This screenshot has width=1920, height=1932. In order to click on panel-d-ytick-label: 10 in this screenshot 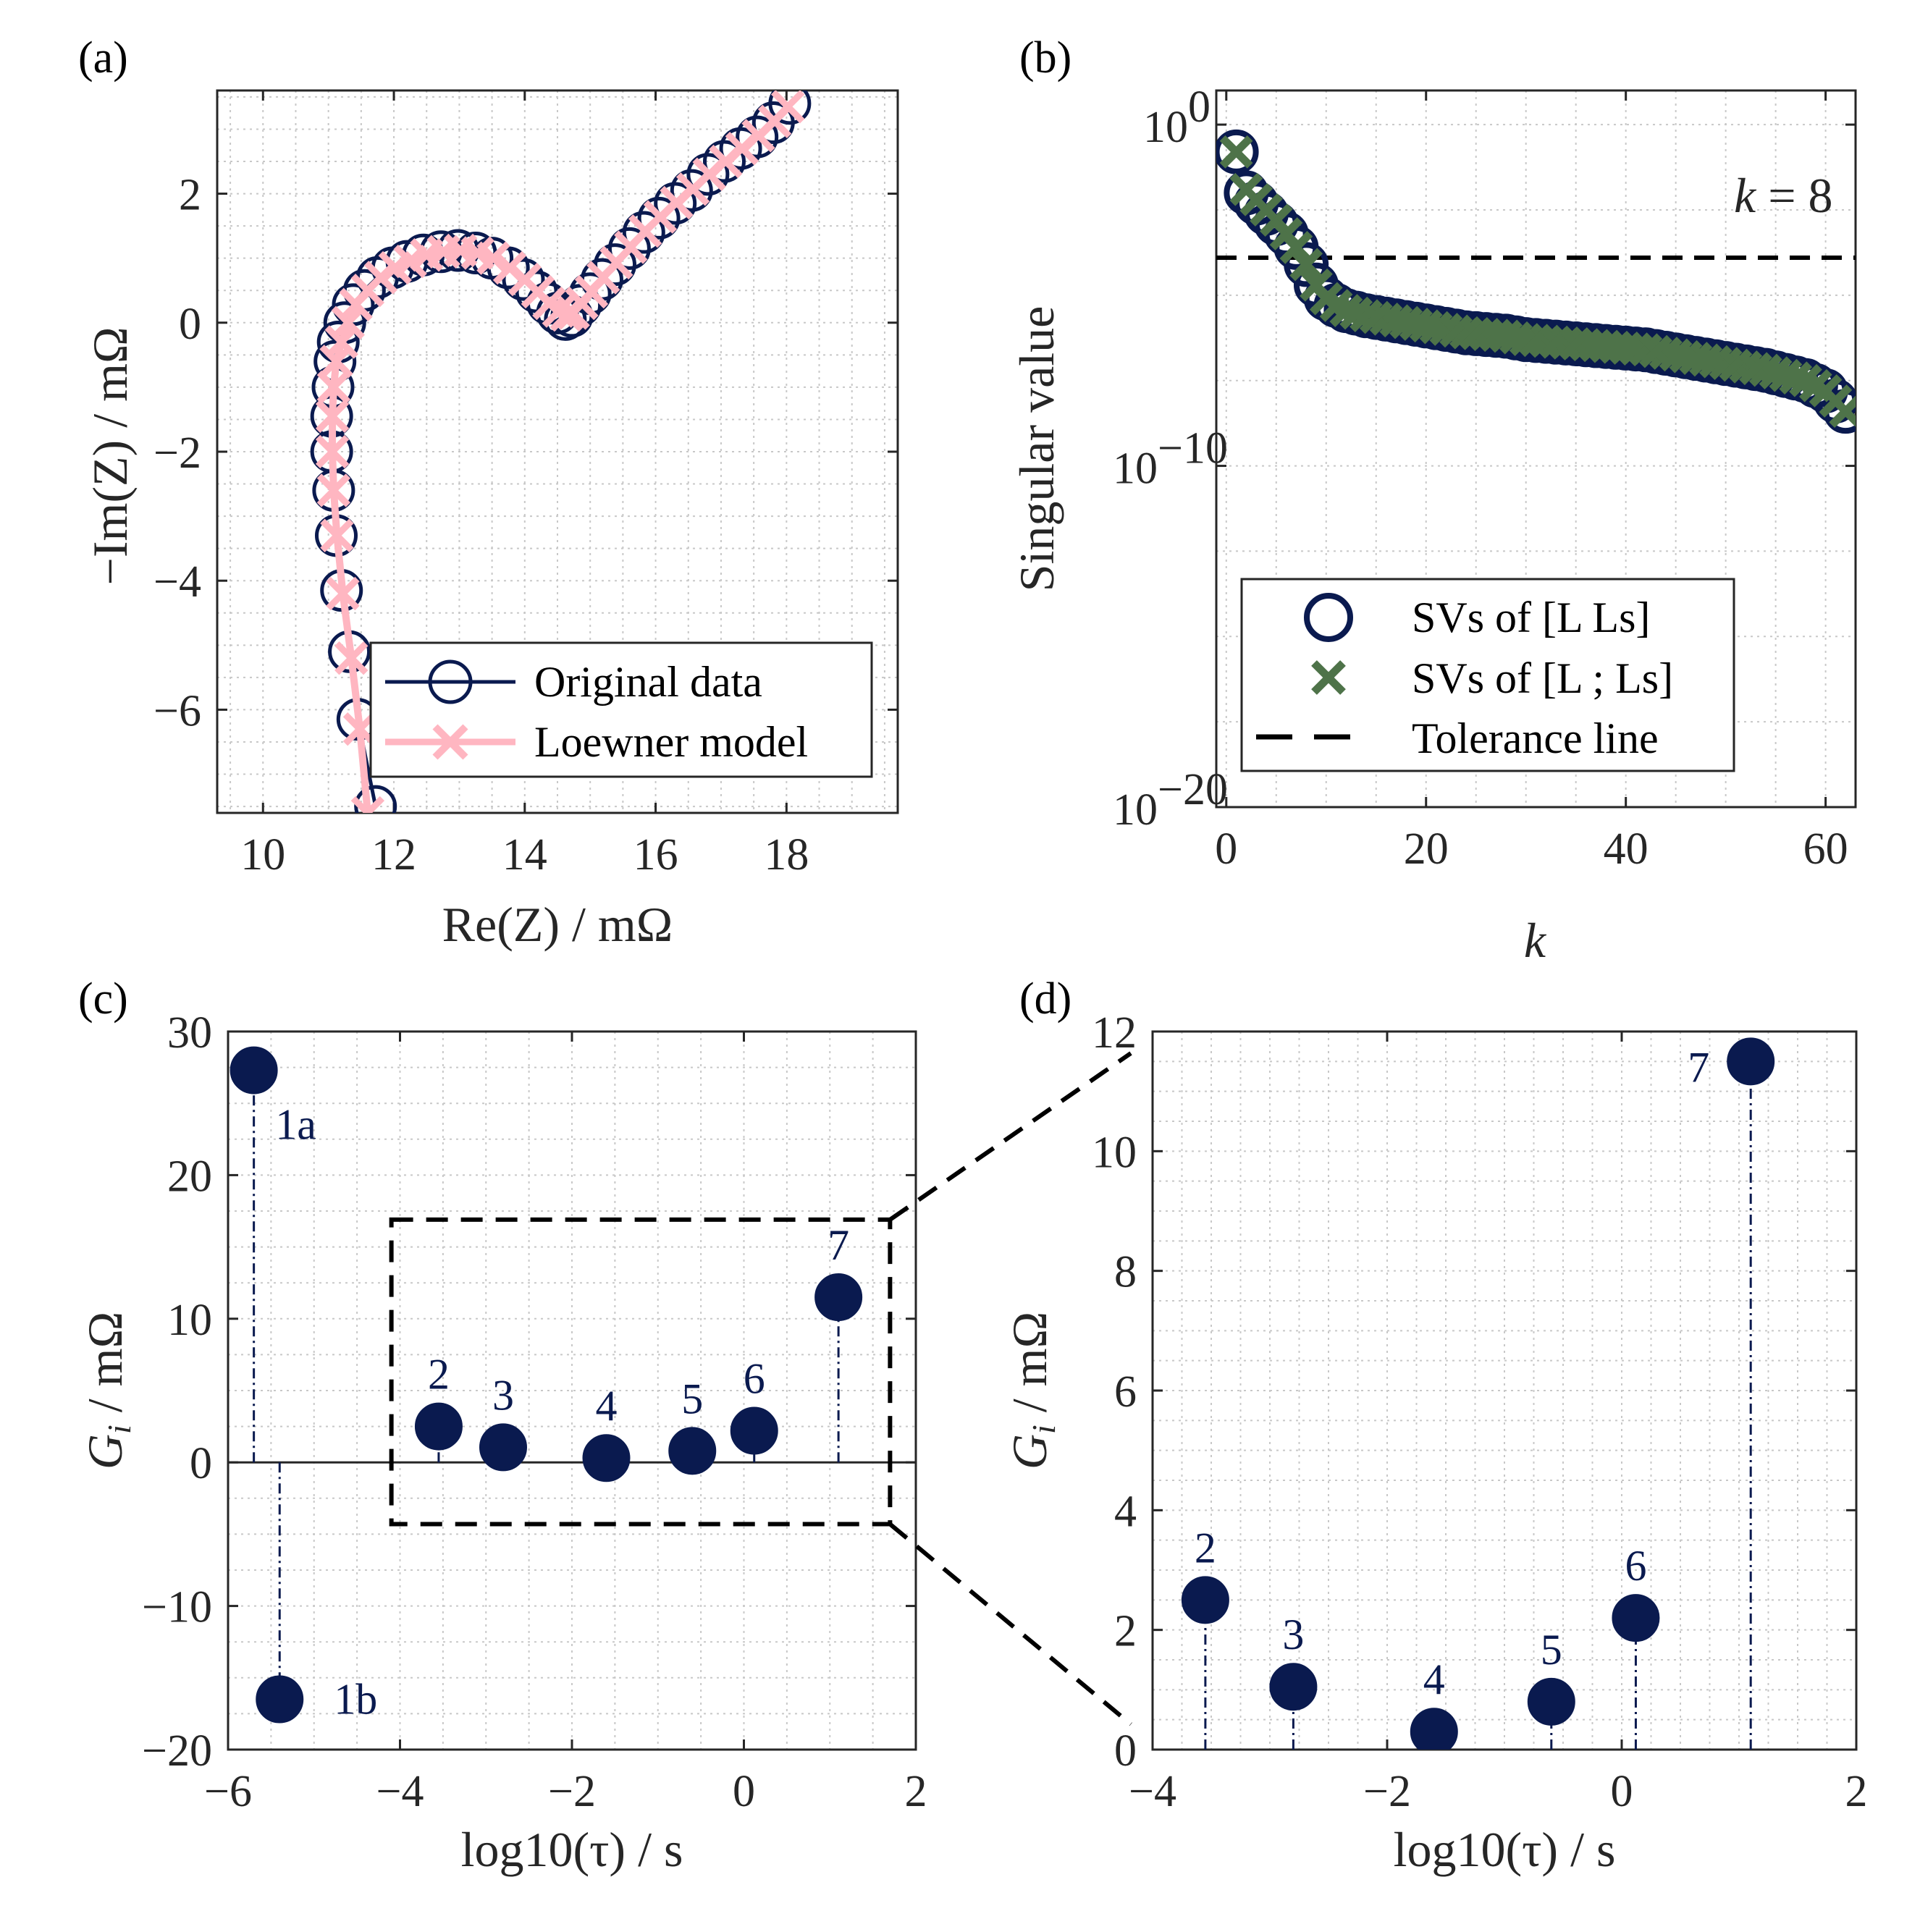, I will do `click(1114, 1152)`.